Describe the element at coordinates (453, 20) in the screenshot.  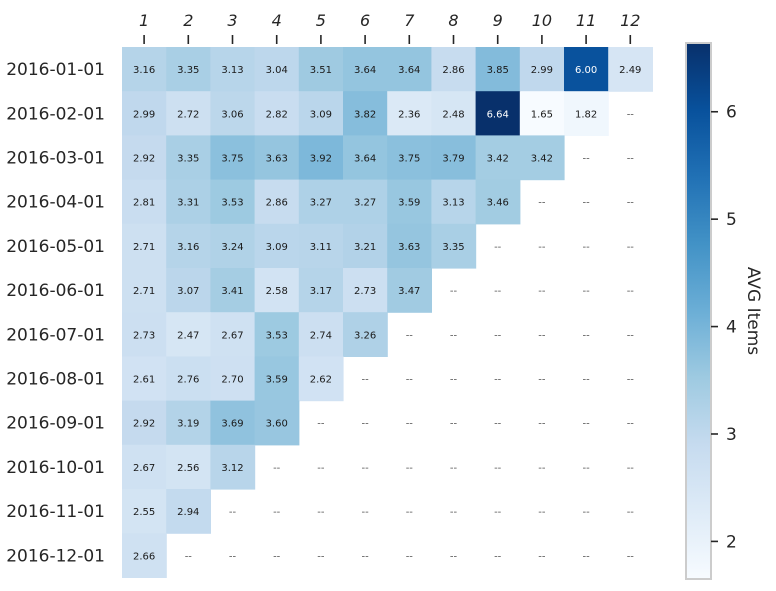
I see `column-label: 8` at that location.